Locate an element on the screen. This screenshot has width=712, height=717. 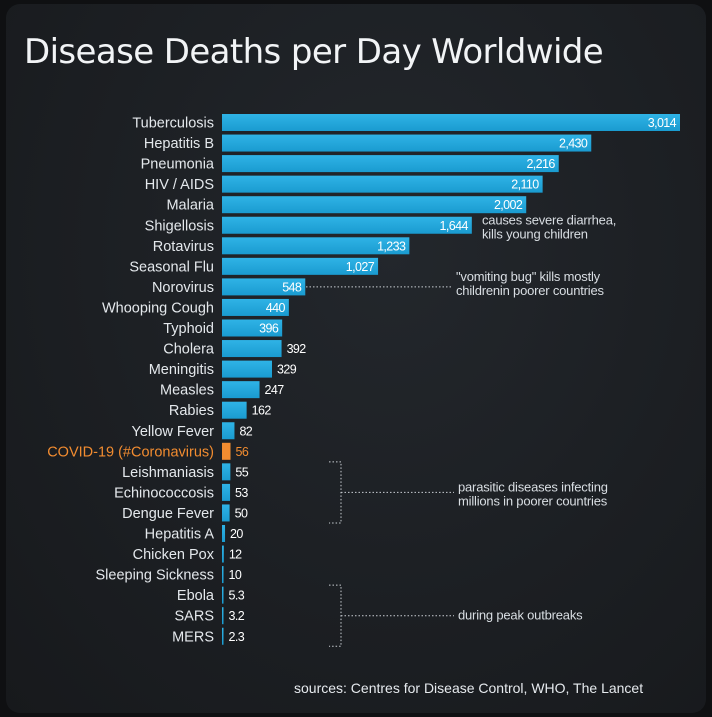
category-label-rotavirus: Rotavirus is located at coordinates (183, 247).